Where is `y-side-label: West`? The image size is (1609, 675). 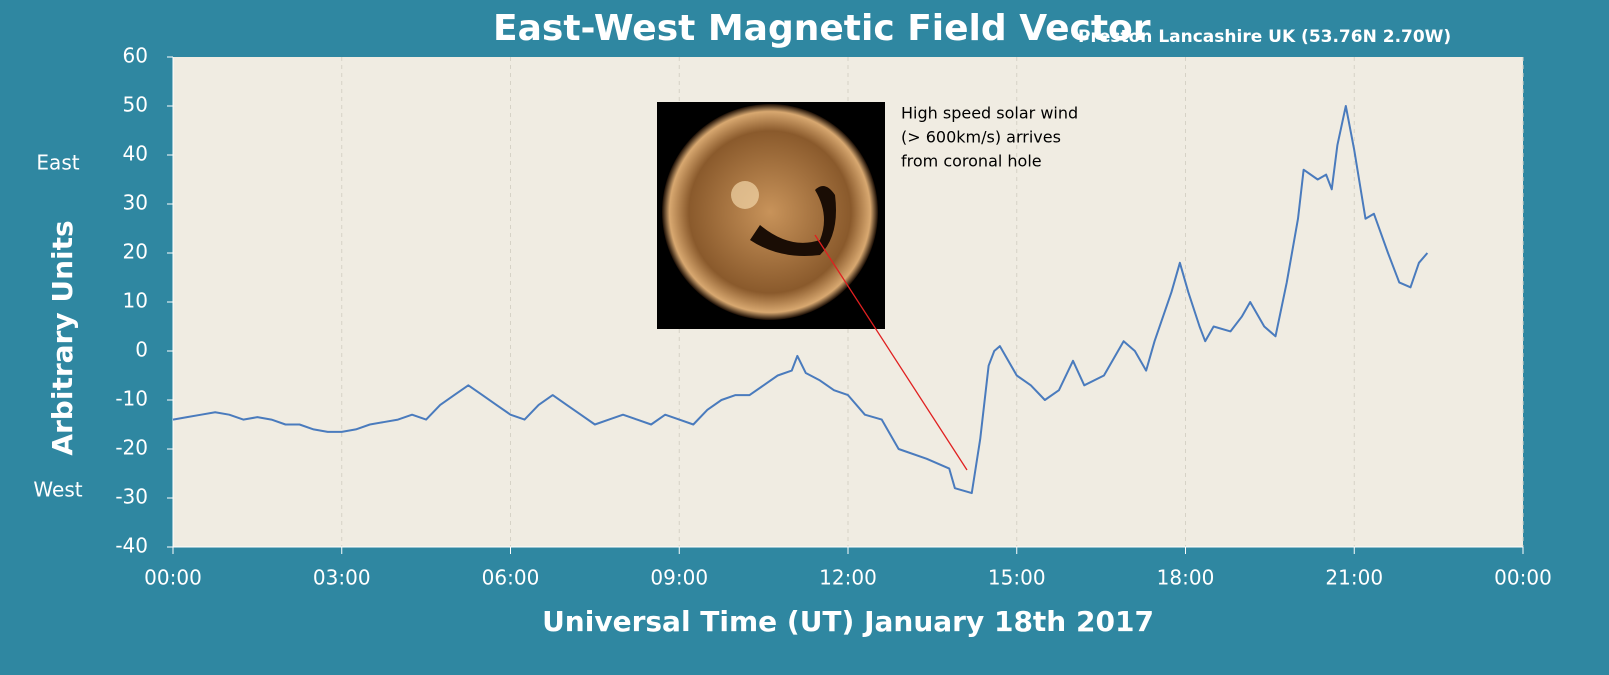
y-side-label: West is located at coordinates (57, 490).